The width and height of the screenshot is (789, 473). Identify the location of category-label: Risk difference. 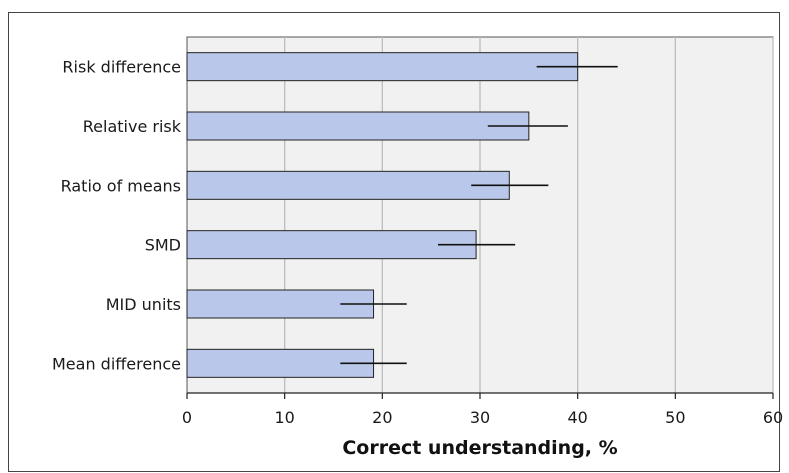
(121, 67).